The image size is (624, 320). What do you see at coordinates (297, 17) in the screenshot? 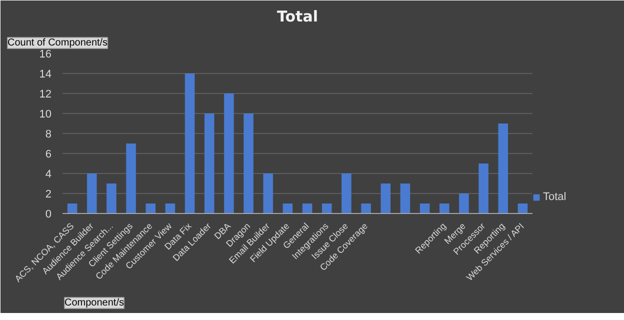
I see `chart-title: Total` at bounding box center [297, 17].